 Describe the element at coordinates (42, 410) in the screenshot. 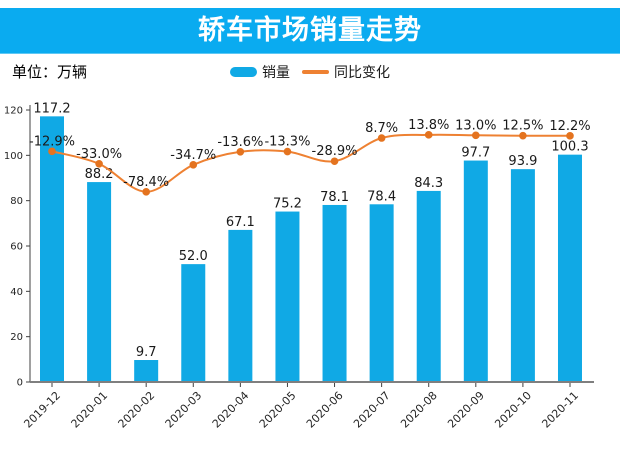

I see `x-tick-label: 2019-12` at that location.